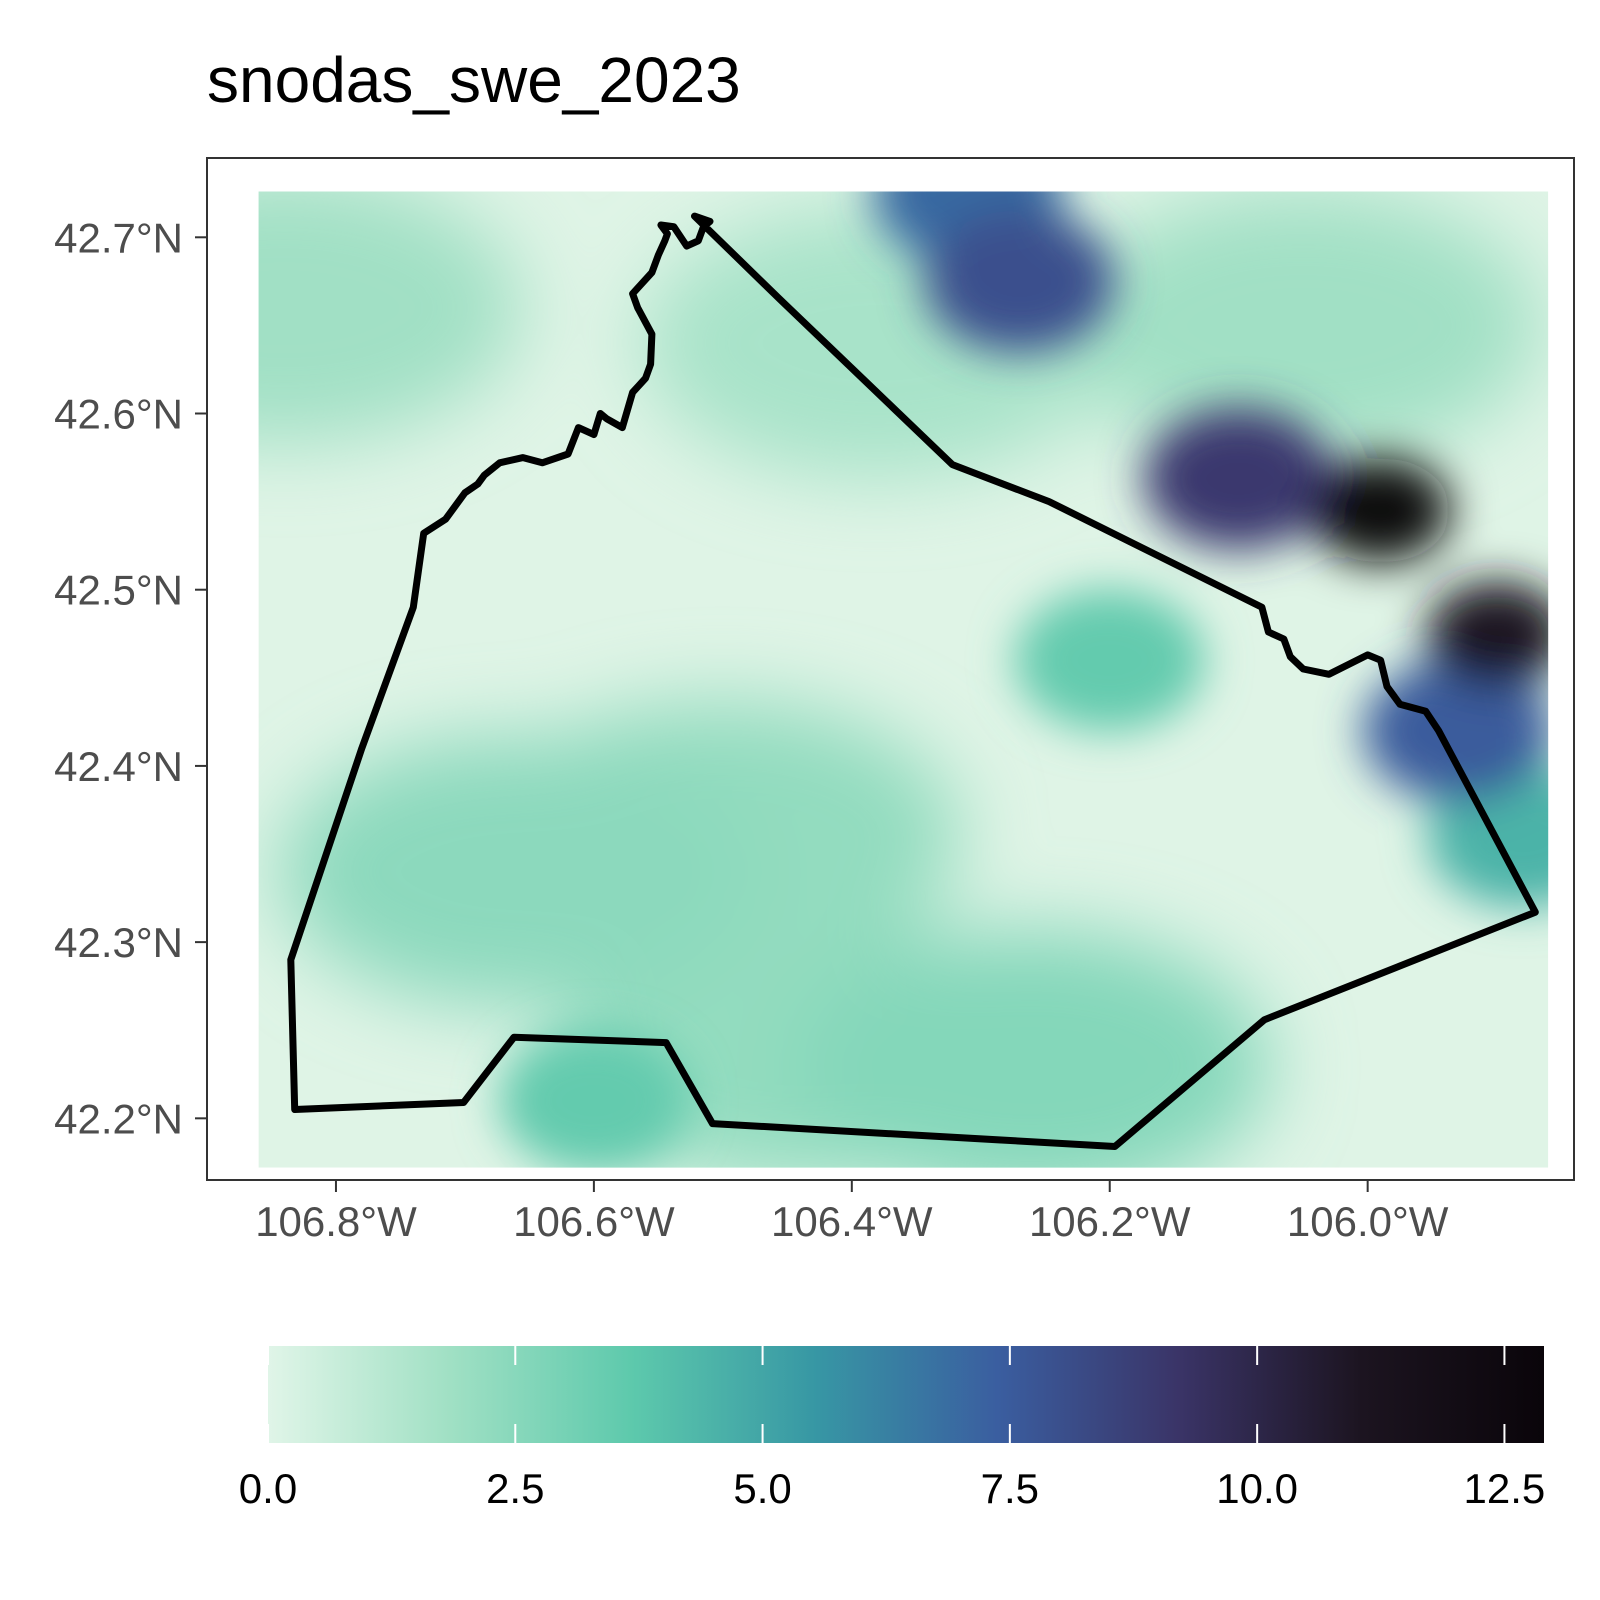 This screenshot has width=1600, height=1600. What do you see at coordinates (1010, 1488) in the screenshot?
I see `colorbar-tick-label: 7.5` at bounding box center [1010, 1488].